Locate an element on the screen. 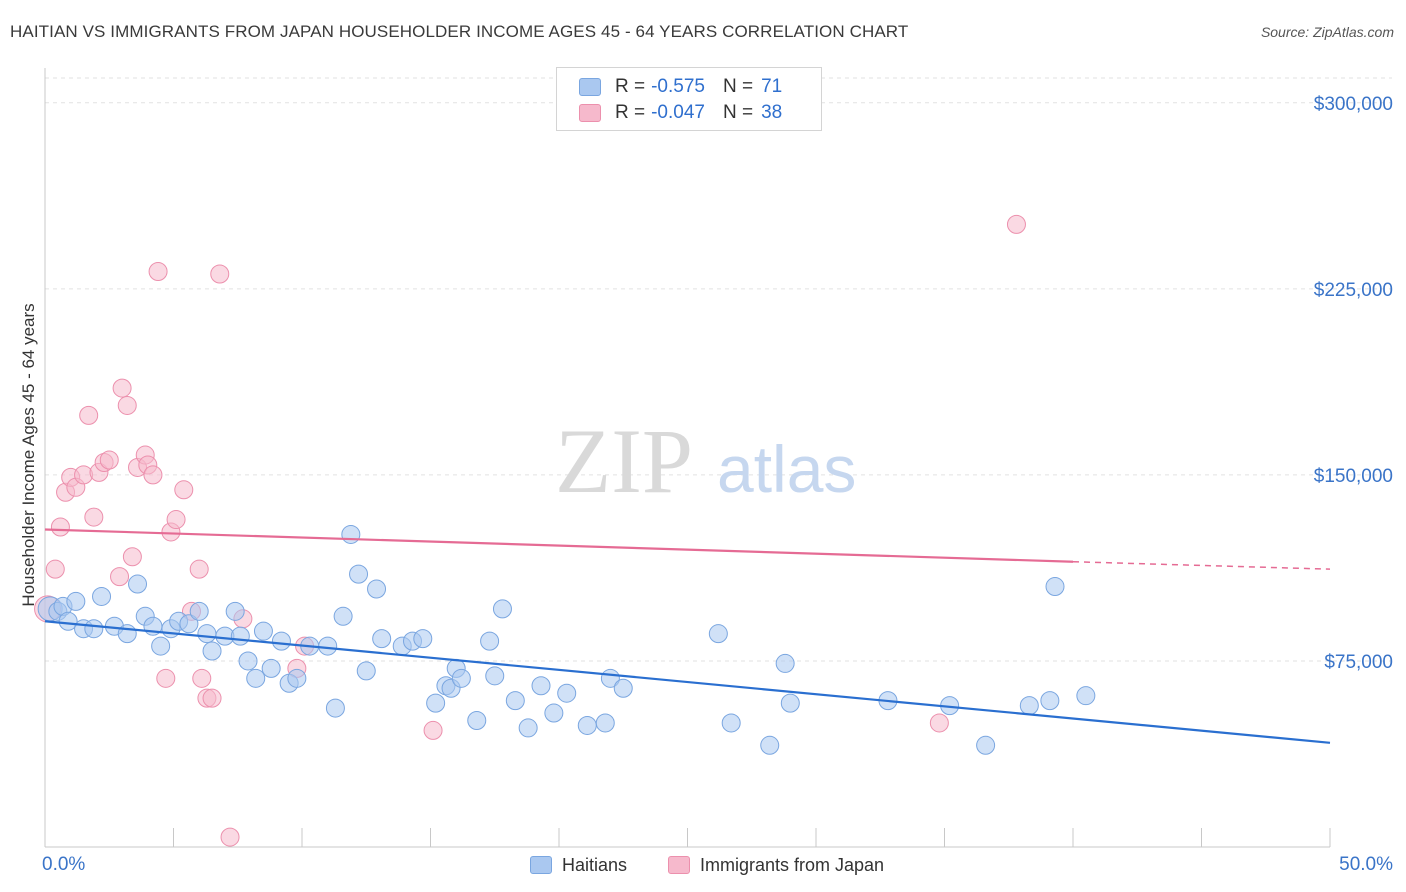  y-tick-label: $75,000 is located at coordinates (1358, 662).